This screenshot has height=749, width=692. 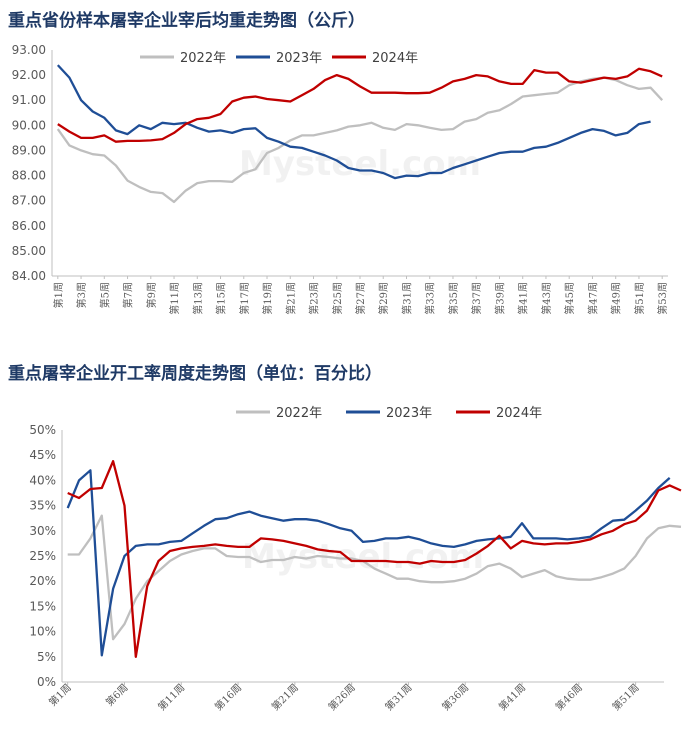 What do you see at coordinates (195, 374) in the screenshot?
I see `chart2-title: 重点屠宰企业开工率周度走势图（单位：百分比）` at bounding box center [195, 374].